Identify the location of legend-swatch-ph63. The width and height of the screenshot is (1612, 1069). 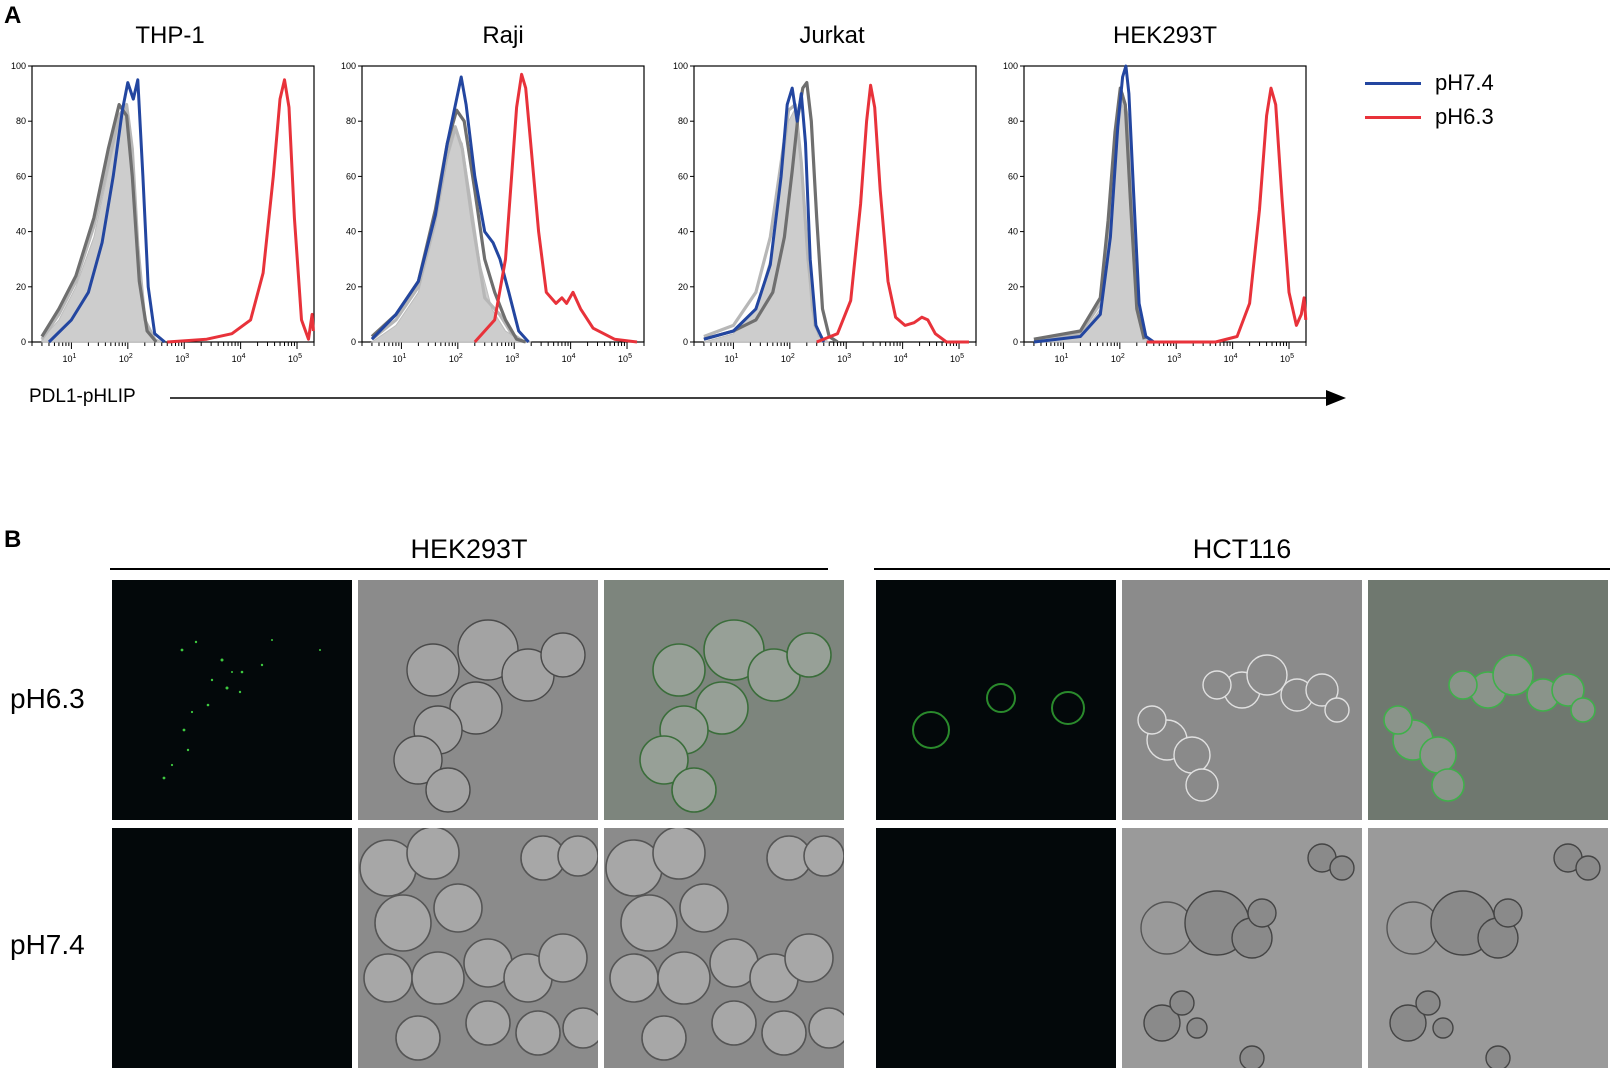
(1393, 117).